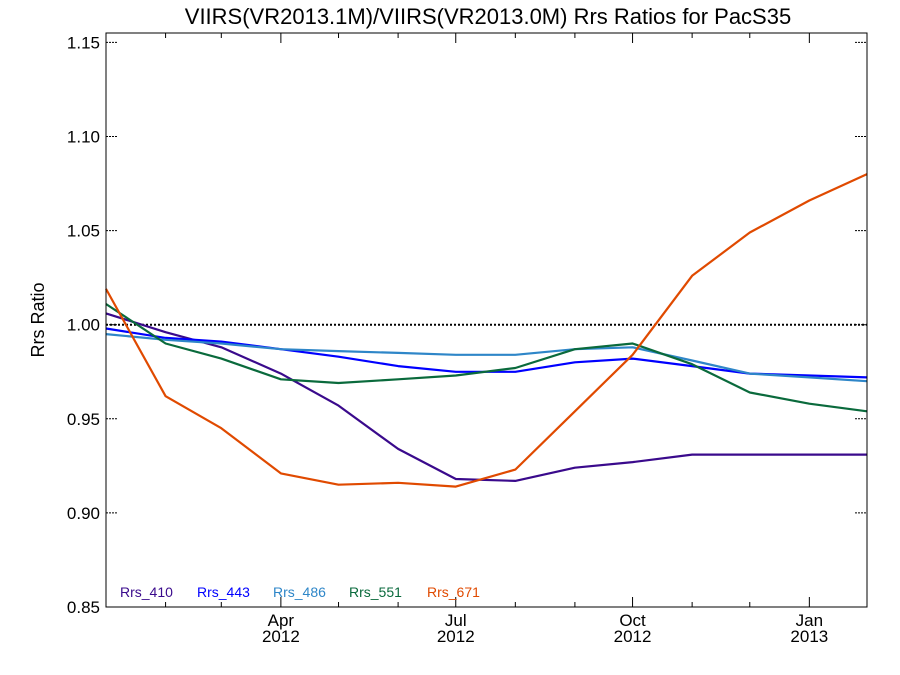  What do you see at coordinates (83, 231) in the screenshot?
I see `y-tick-label: 1.05` at bounding box center [83, 231].